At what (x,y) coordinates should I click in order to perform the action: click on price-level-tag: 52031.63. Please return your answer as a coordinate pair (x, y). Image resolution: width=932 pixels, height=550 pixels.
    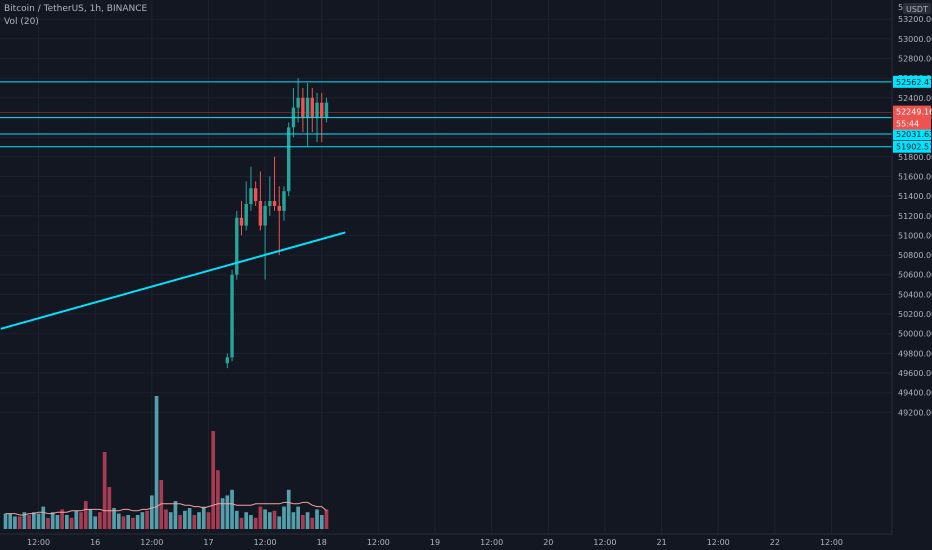
    Looking at the image, I should click on (914, 134).